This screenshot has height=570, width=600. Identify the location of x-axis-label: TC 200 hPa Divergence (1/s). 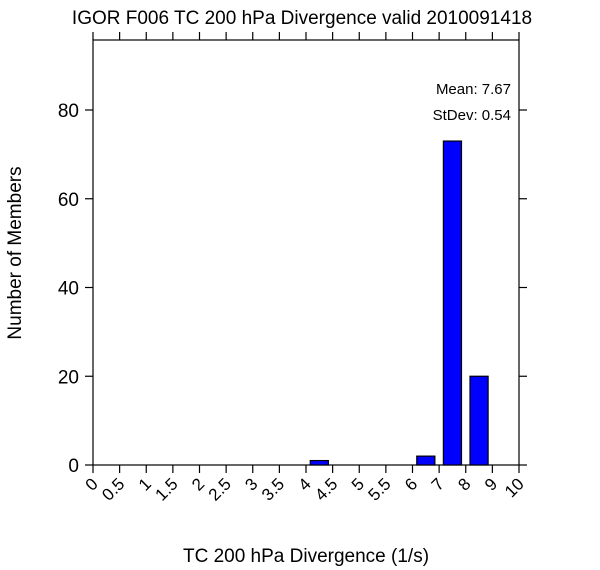
(306, 556).